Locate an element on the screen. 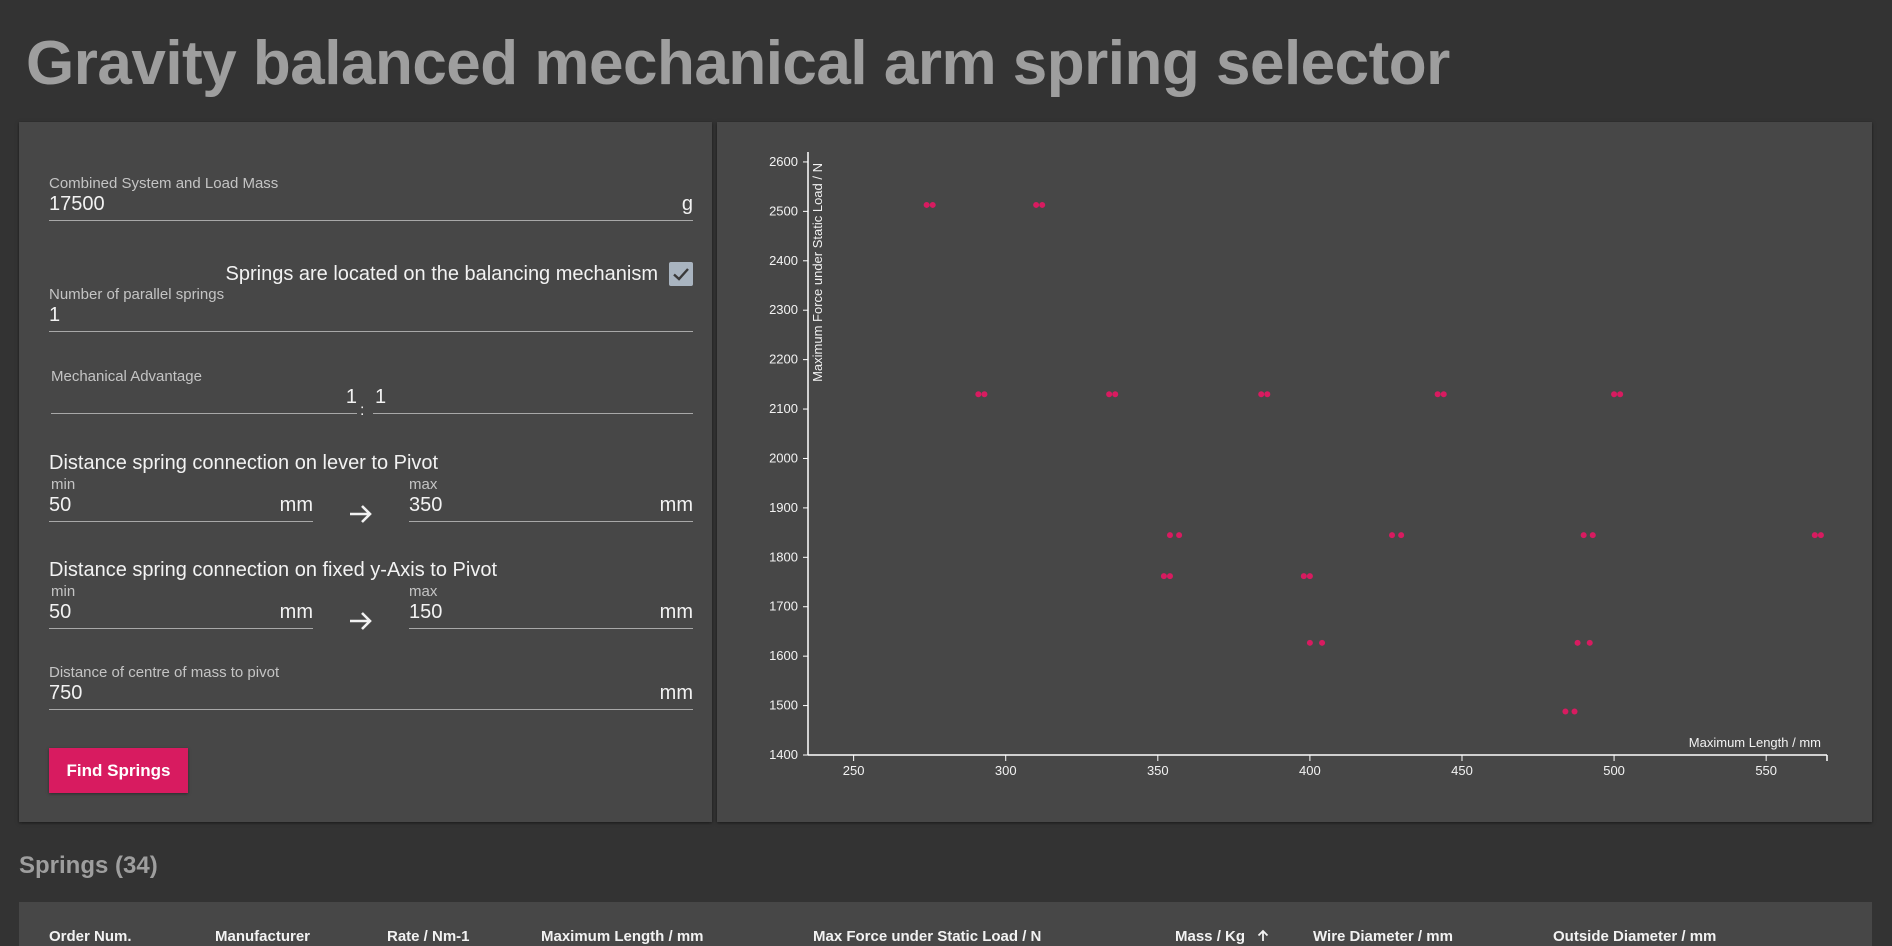 This screenshot has width=1892, height=946. parallel-springs-label: Number of parallel springs is located at coordinates (137, 294).